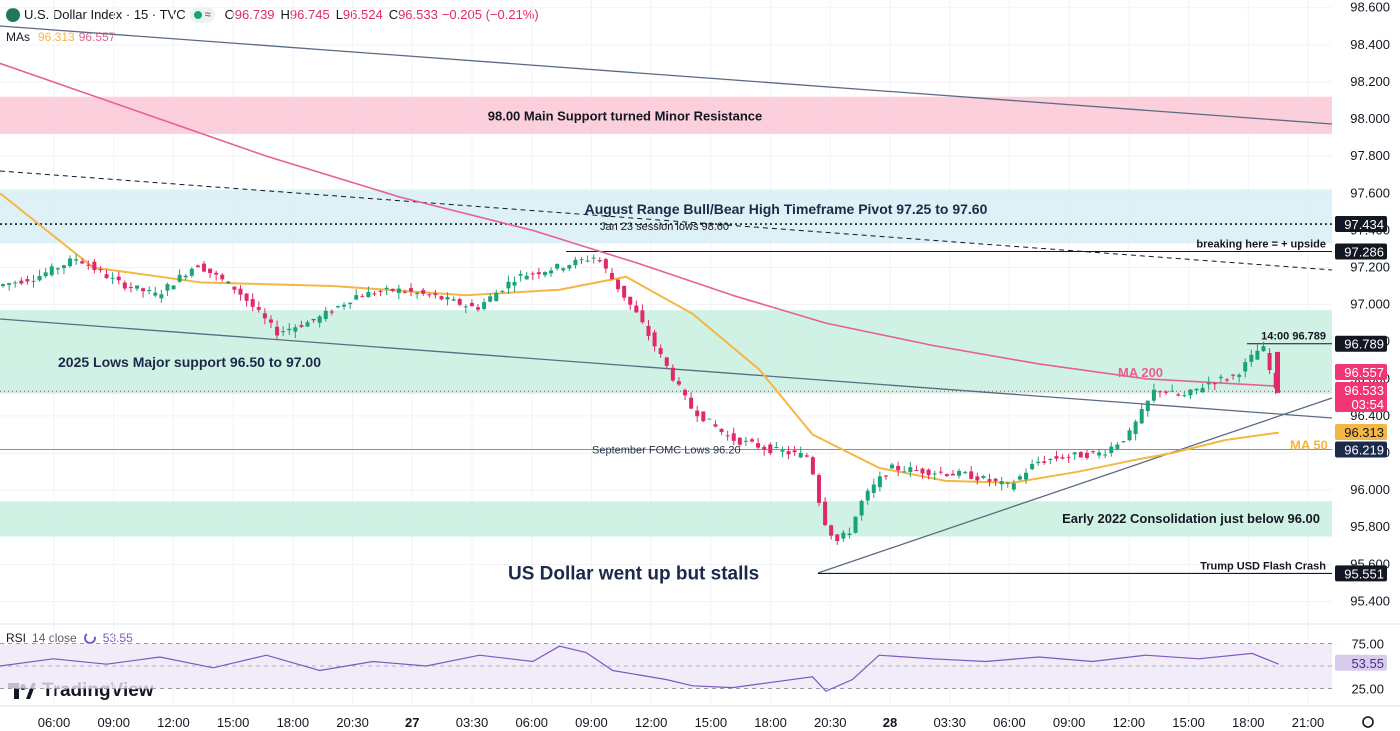 The height and width of the screenshot is (731, 1400). What do you see at coordinates (207, 15) in the screenshot?
I see `wave-icon: ≈` at bounding box center [207, 15].